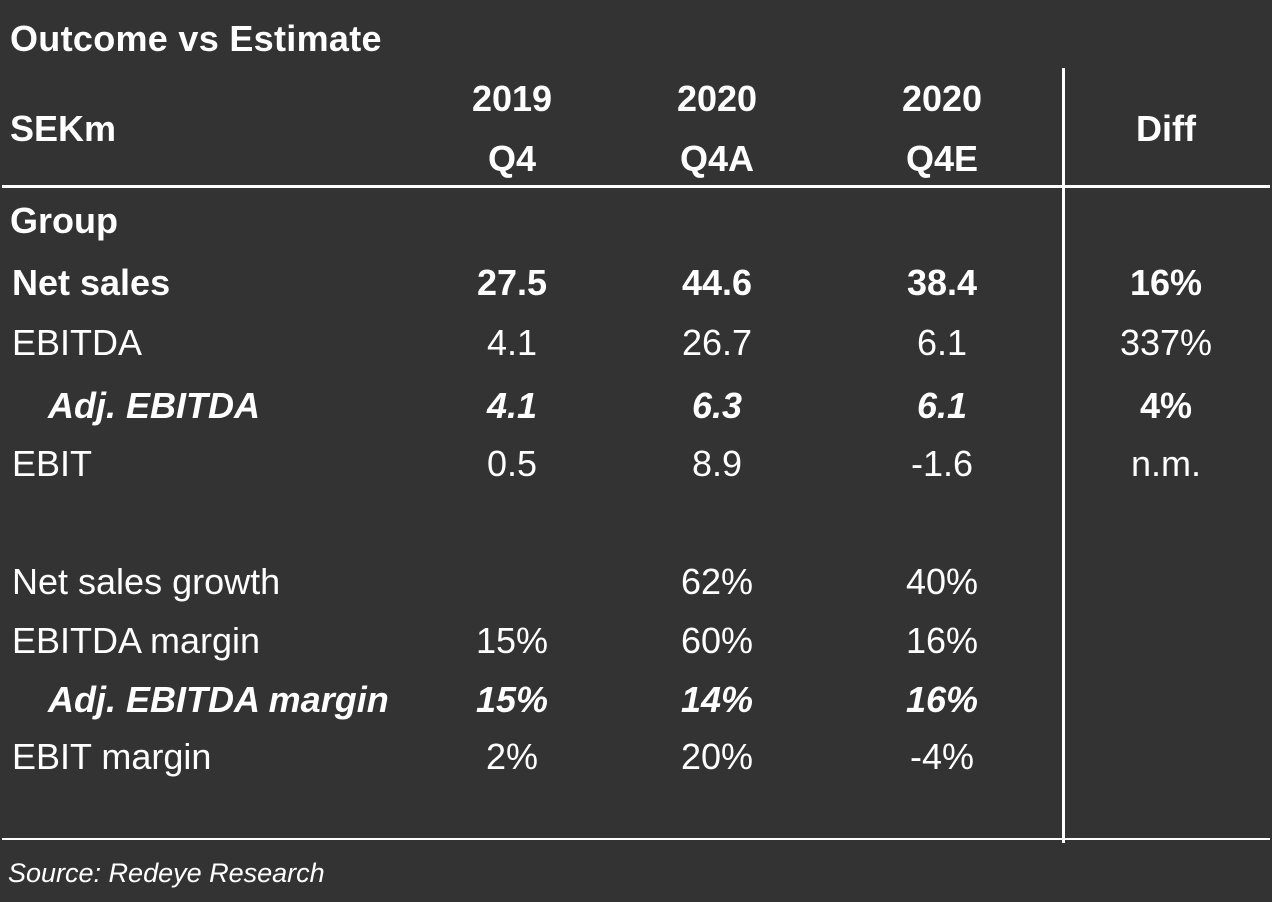 The width and height of the screenshot is (1272, 902). Describe the element at coordinates (717, 342) in the screenshot. I see `cell-value: 26.7` at that location.